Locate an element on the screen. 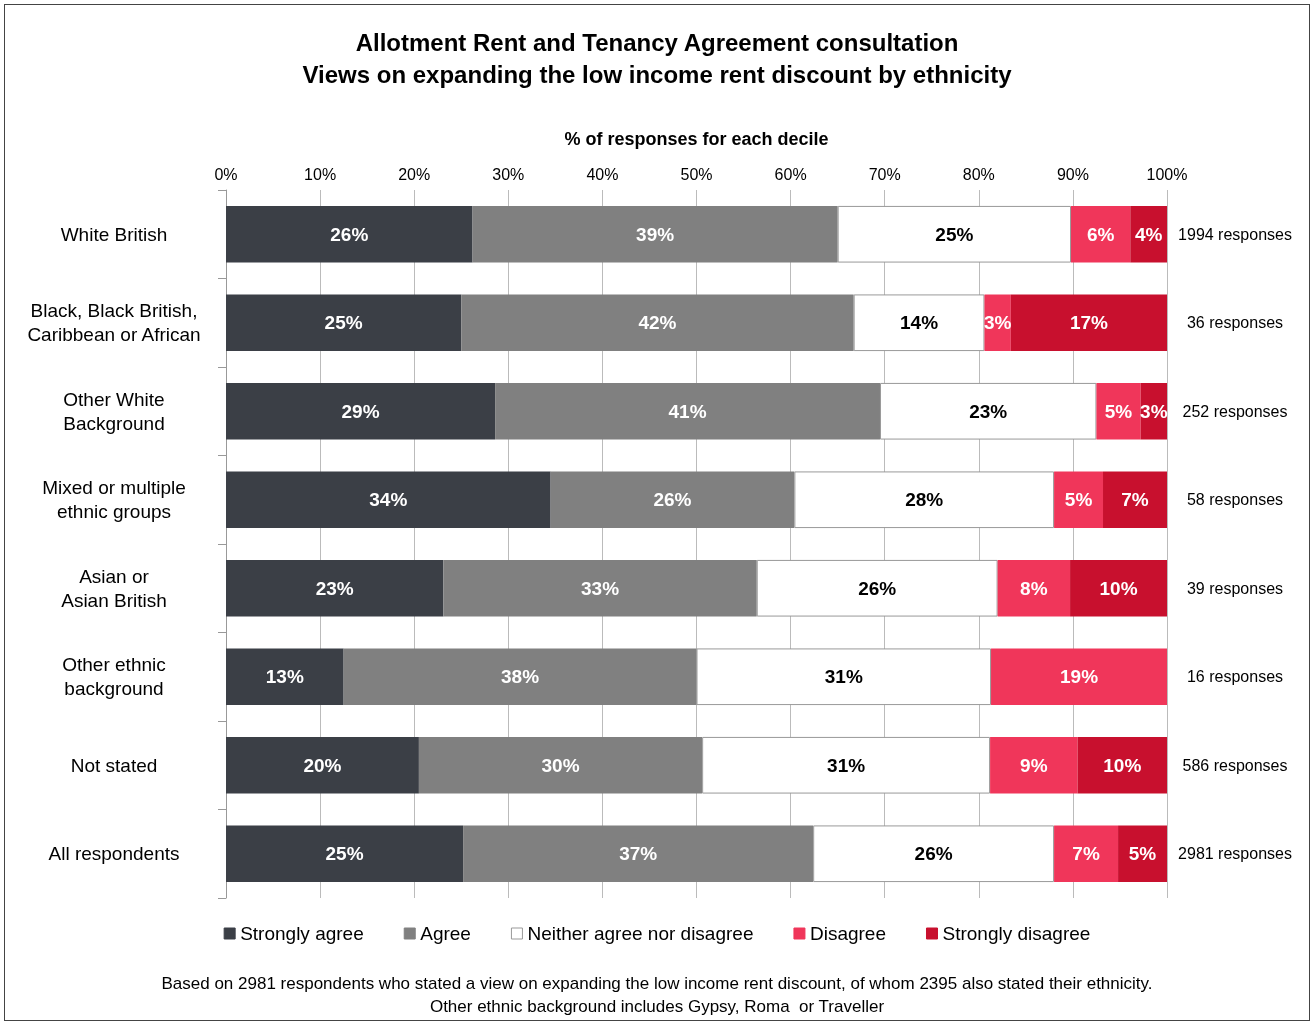 The image size is (1316, 1027). x-tick-label: 30% is located at coordinates (508, 174).